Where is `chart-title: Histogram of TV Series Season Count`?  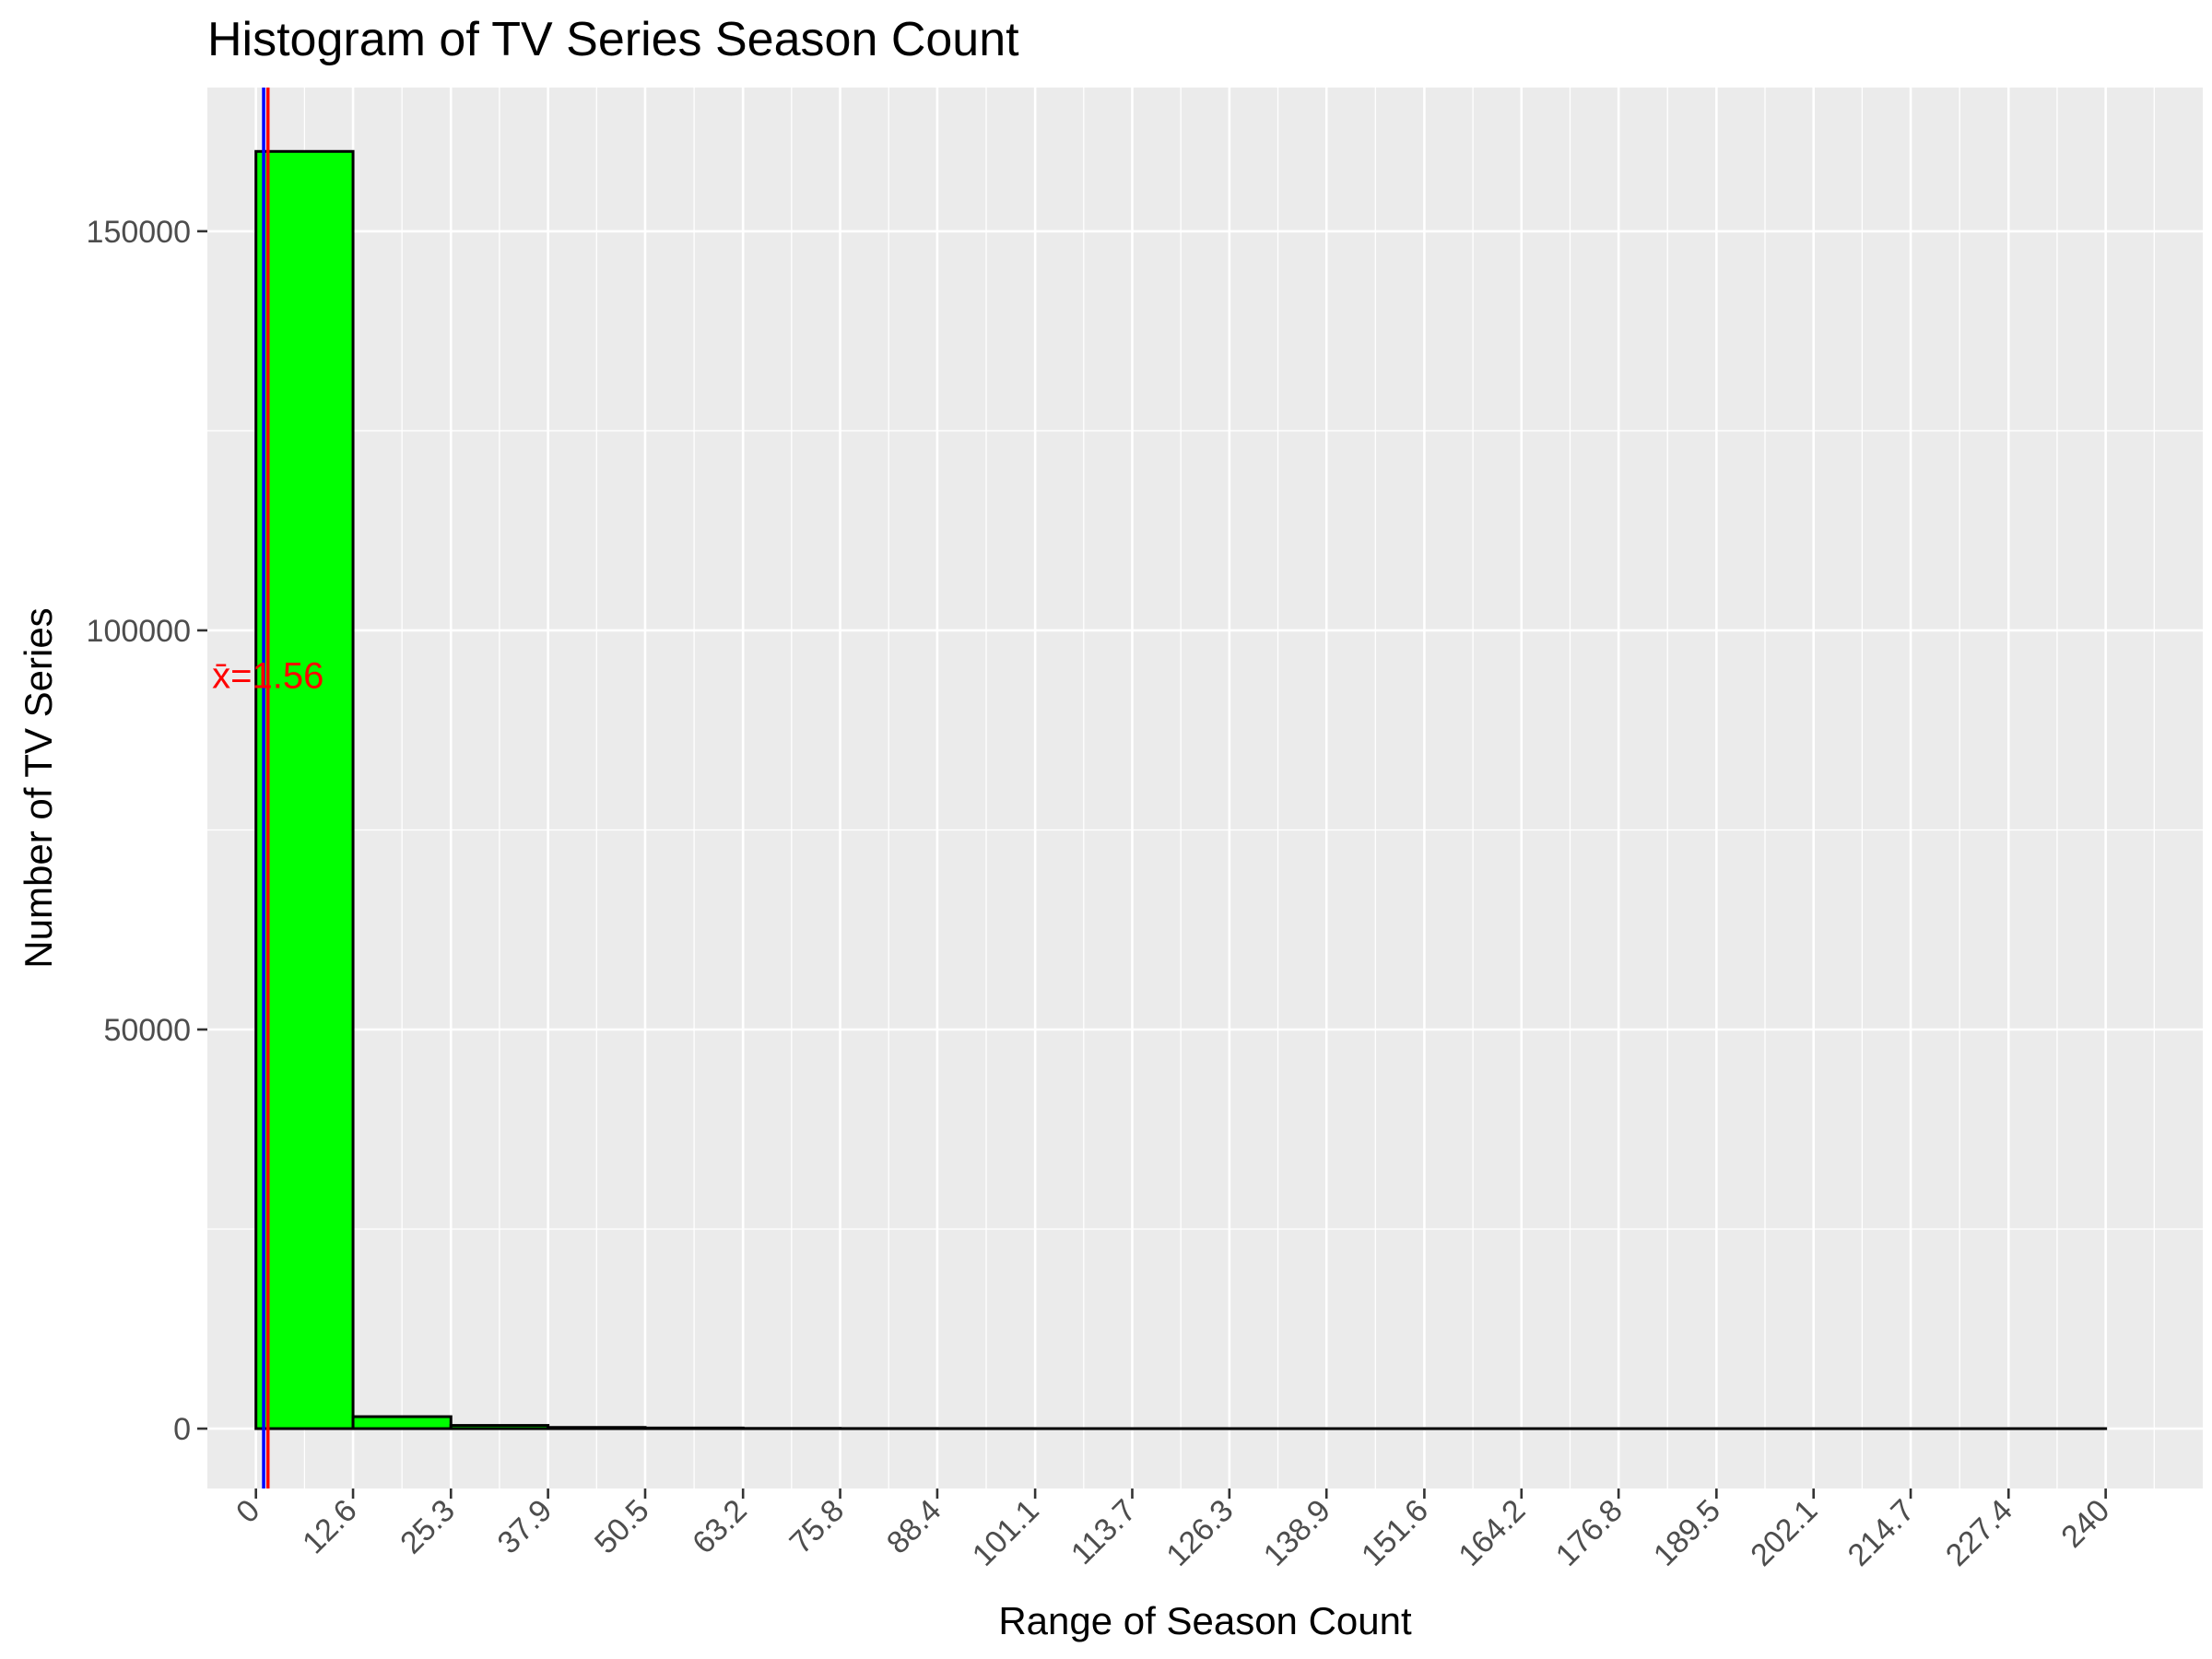 chart-title: Histogram of TV Series Season Count is located at coordinates (613, 39).